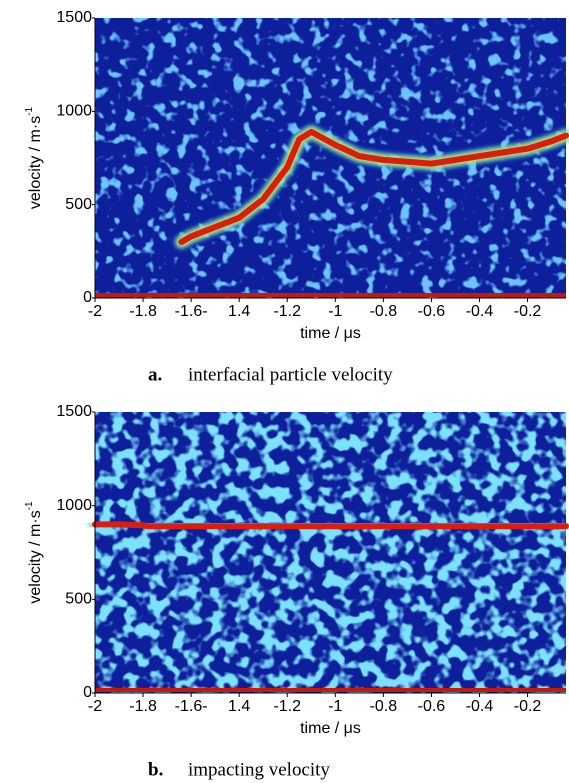 Image resolution: width=569 pixels, height=783 pixels. What do you see at coordinates (155, 374) in the screenshot?
I see `caption-letter: a.` at bounding box center [155, 374].